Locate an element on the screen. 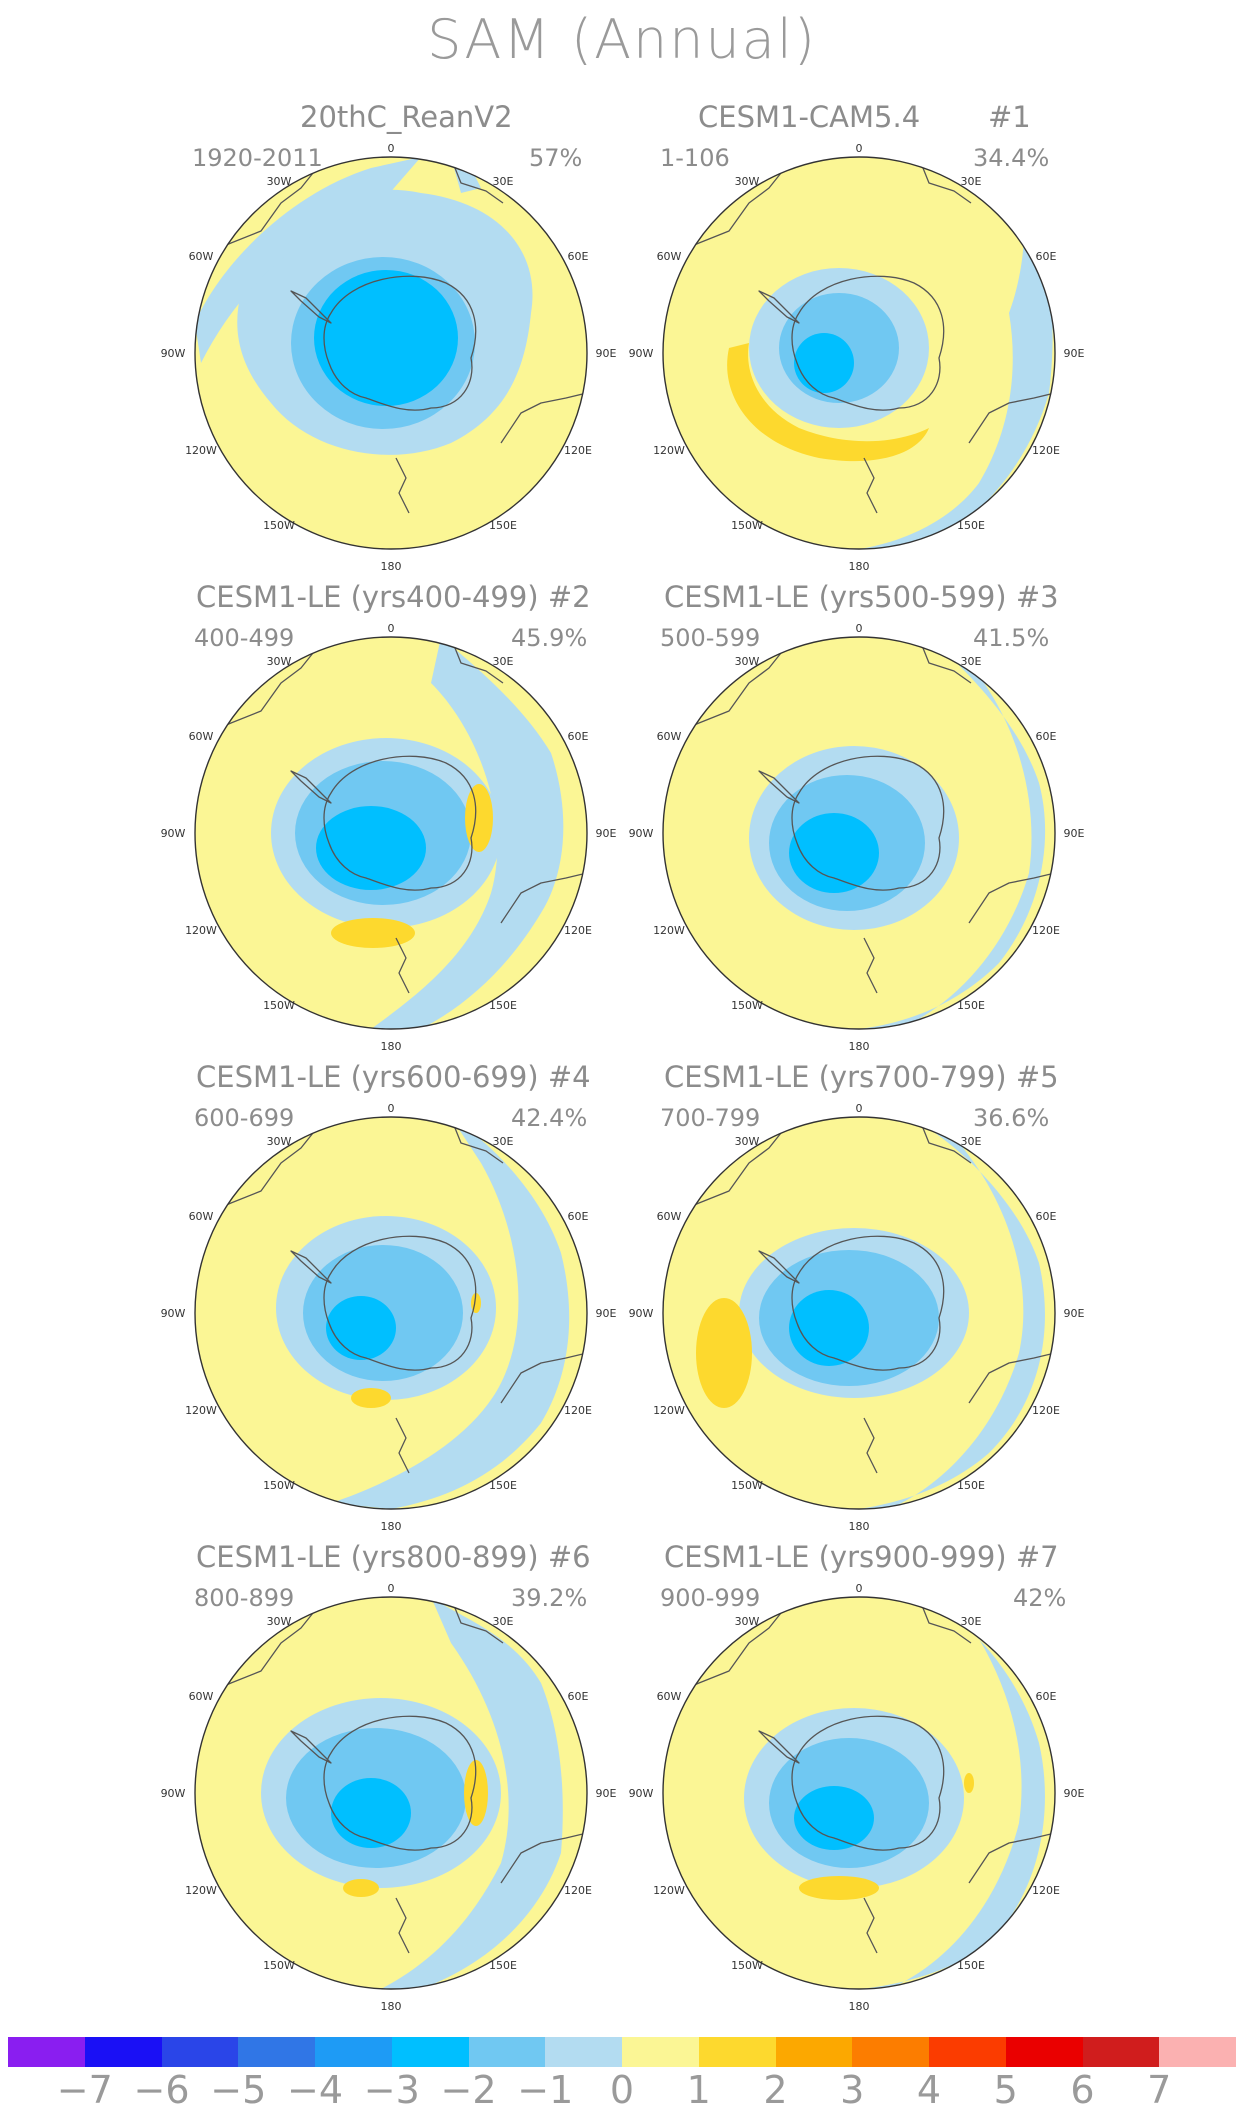  colorbar-label: 3 is located at coordinates (852, 2090).